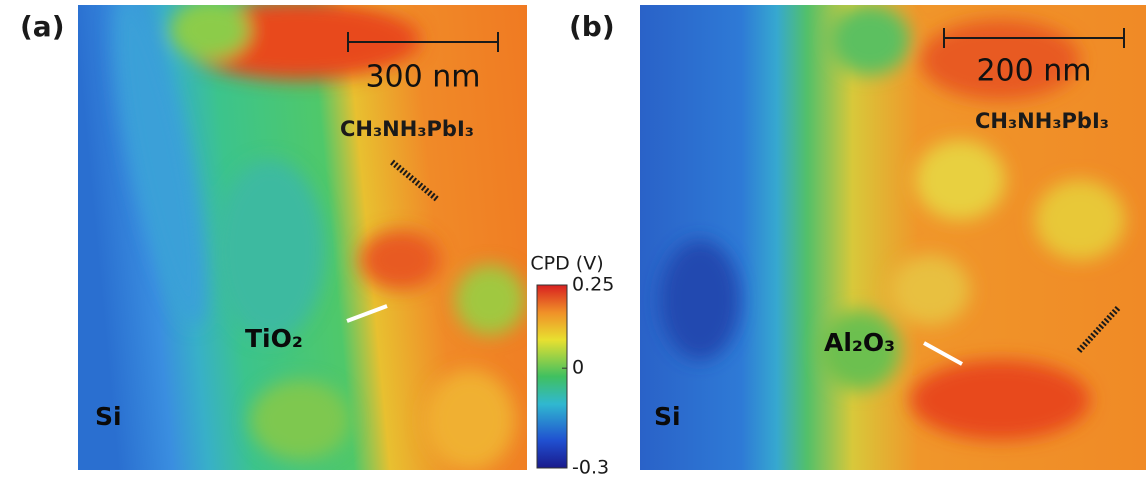 The height and width of the screenshot is (479, 1148). I want to click on colorbar-tick-label: 0, so click(578, 368).